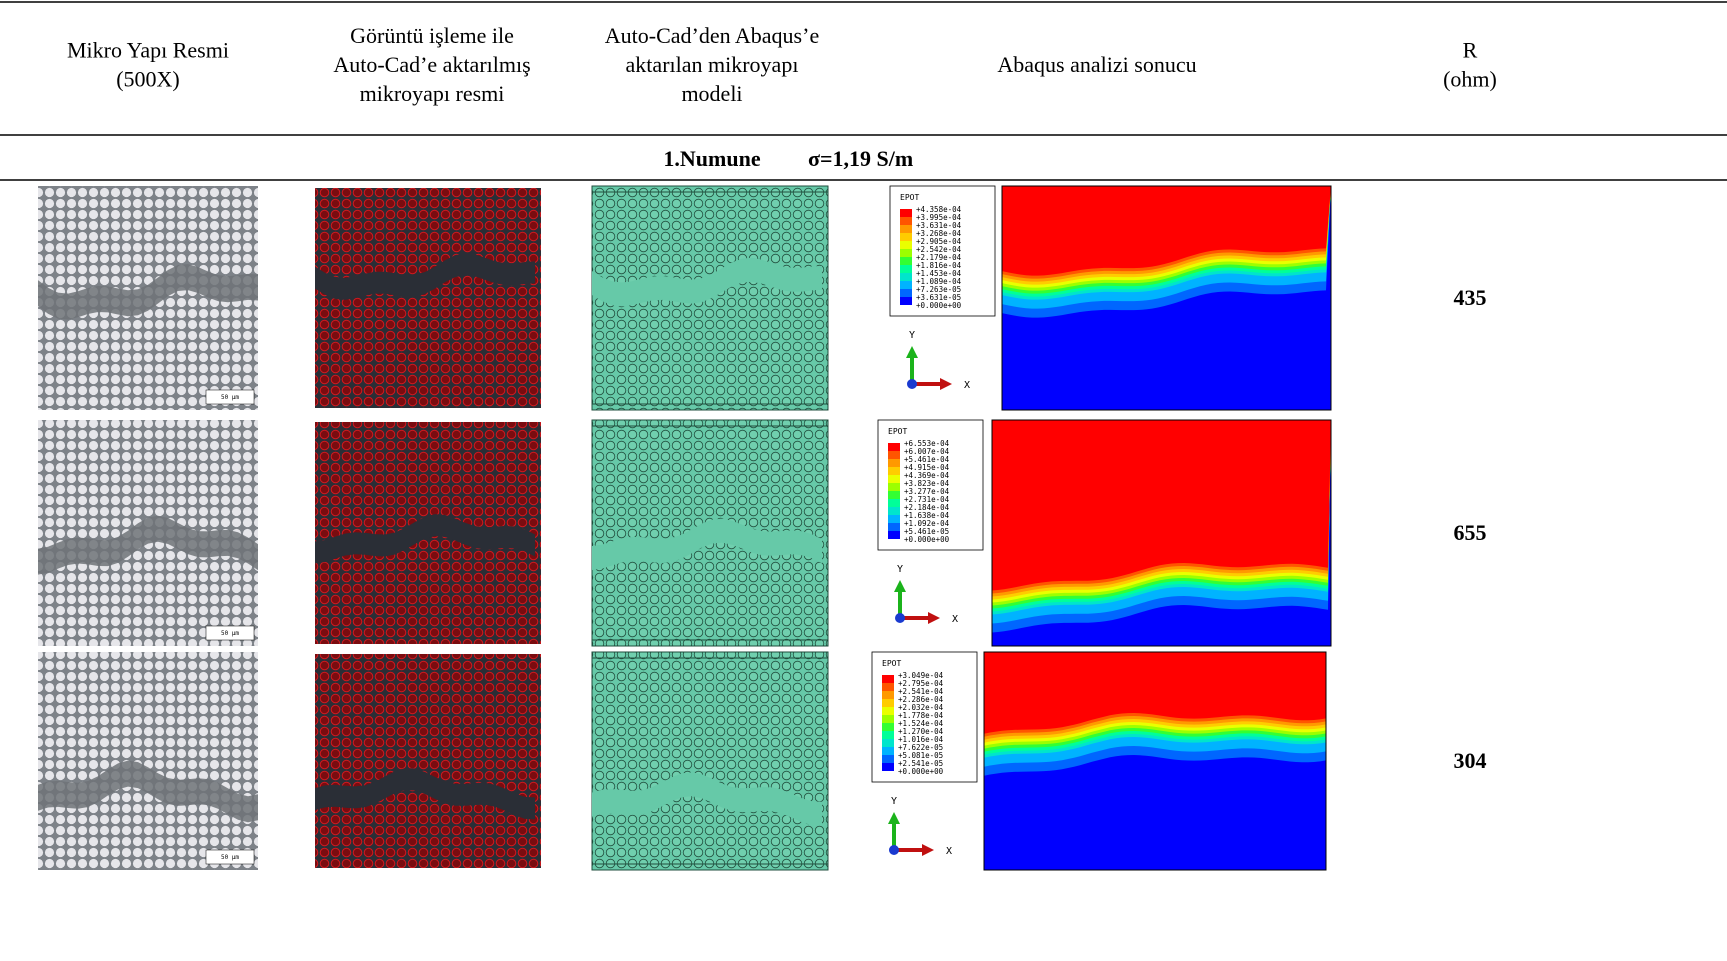 Image resolution: width=1727 pixels, height=961 pixels. What do you see at coordinates (927, 475) in the screenshot?
I see `legend-value: +4.369e-04` at bounding box center [927, 475].